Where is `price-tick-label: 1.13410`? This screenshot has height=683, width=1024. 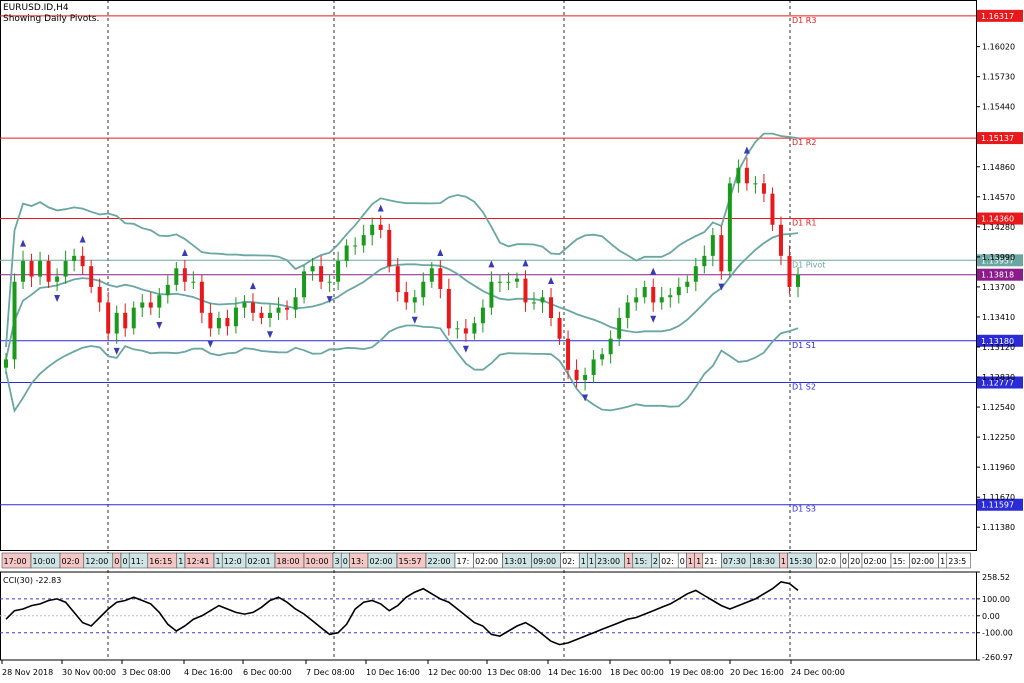 price-tick-label: 1.13410 is located at coordinates (998, 317).